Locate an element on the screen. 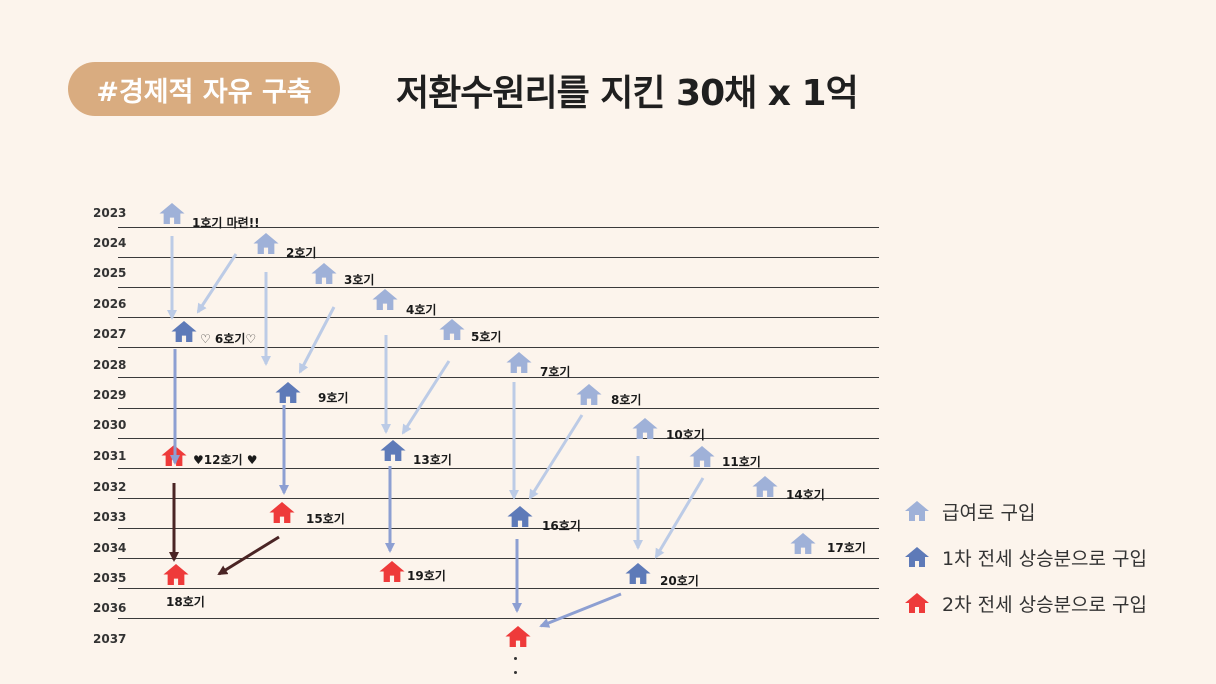  house-label: 14호기 is located at coordinates (805, 495).